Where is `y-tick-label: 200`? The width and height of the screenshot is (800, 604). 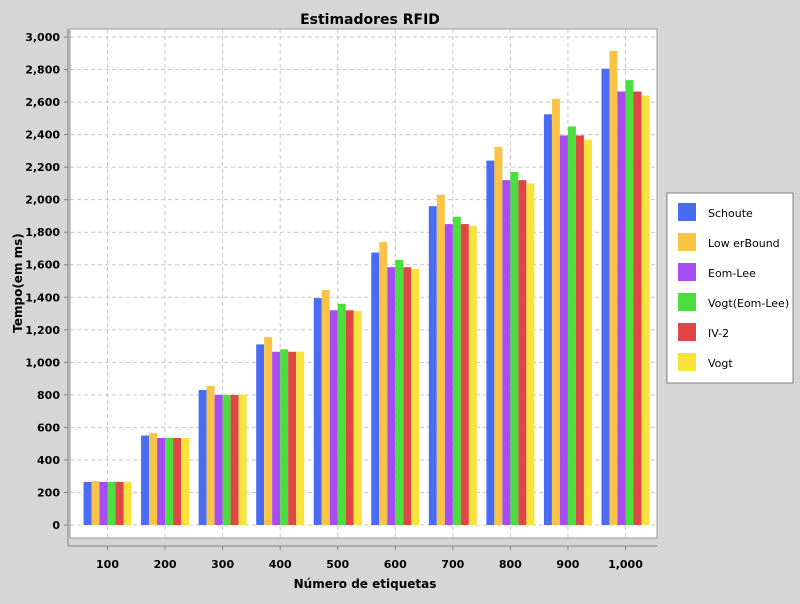 y-tick-label: 200 is located at coordinates (48, 492).